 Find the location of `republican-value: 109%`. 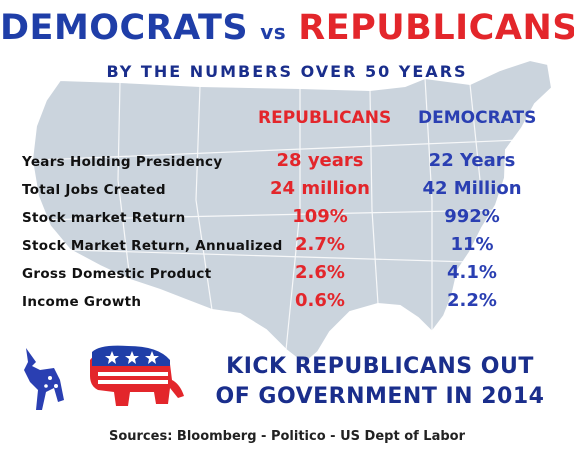

republican-value: 109% is located at coordinates (320, 216).